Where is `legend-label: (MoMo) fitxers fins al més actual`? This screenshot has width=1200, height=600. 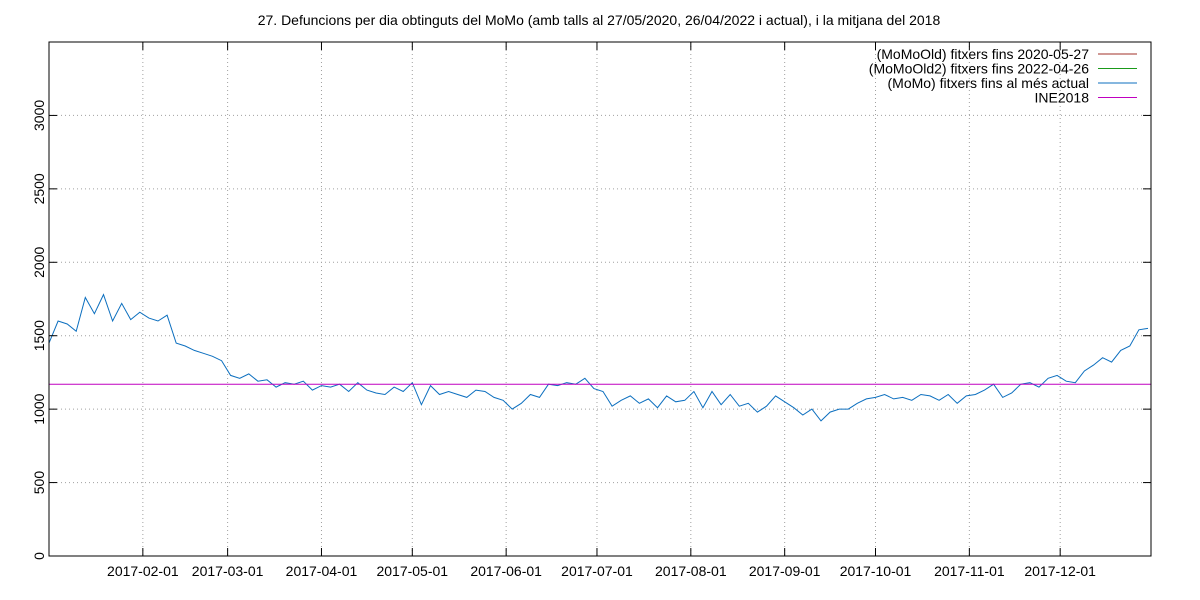
legend-label: (MoMo) fitxers fins al més actual is located at coordinates (989, 83).